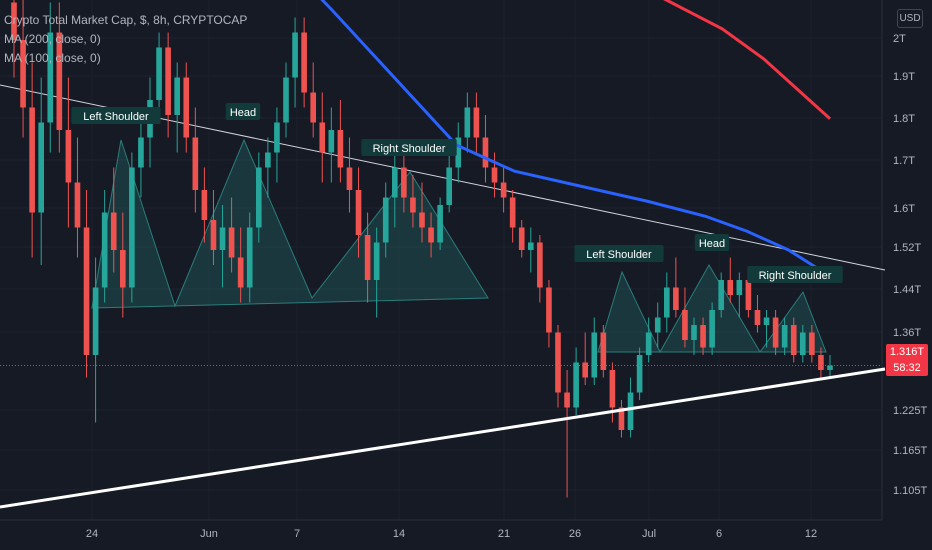 The image size is (932, 550). I want to click on legend-ma100: MA (100, close, 0), so click(52, 58).